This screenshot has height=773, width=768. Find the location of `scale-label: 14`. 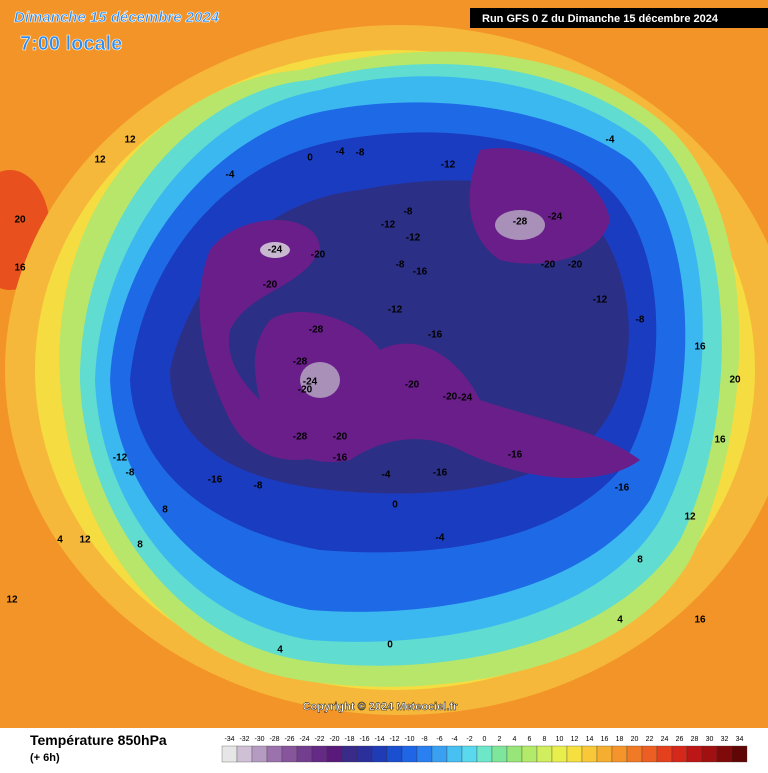

scale-label: 14 is located at coordinates (590, 739).